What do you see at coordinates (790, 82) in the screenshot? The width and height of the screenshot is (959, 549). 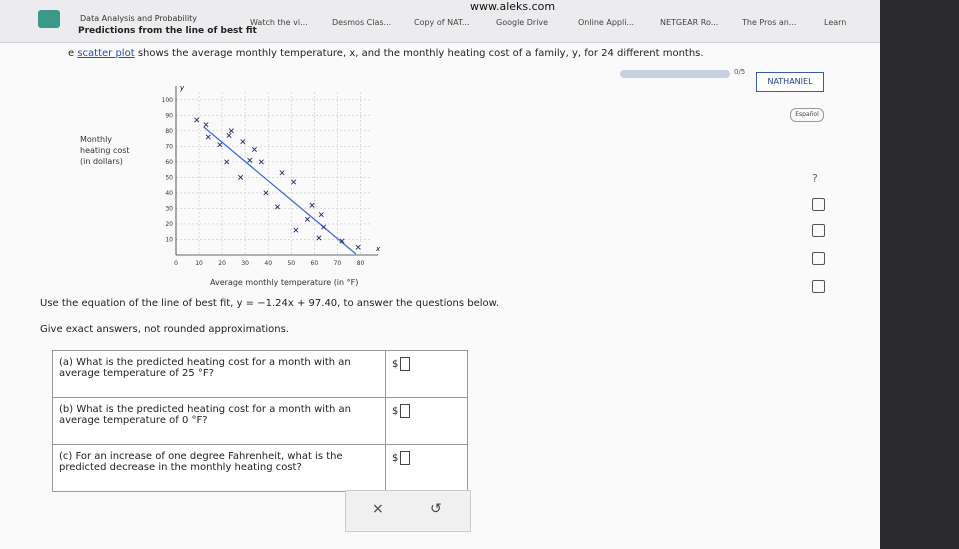 I see `user-menu: NATHANIEL` at bounding box center [790, 82].